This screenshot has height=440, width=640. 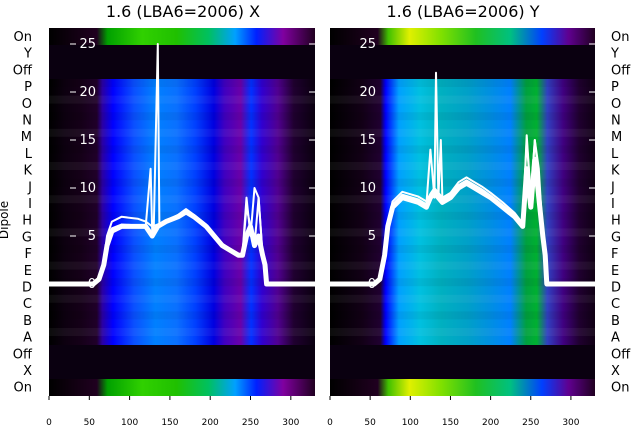 I want to click on row-label-right: M, so click(x=616, y=137).